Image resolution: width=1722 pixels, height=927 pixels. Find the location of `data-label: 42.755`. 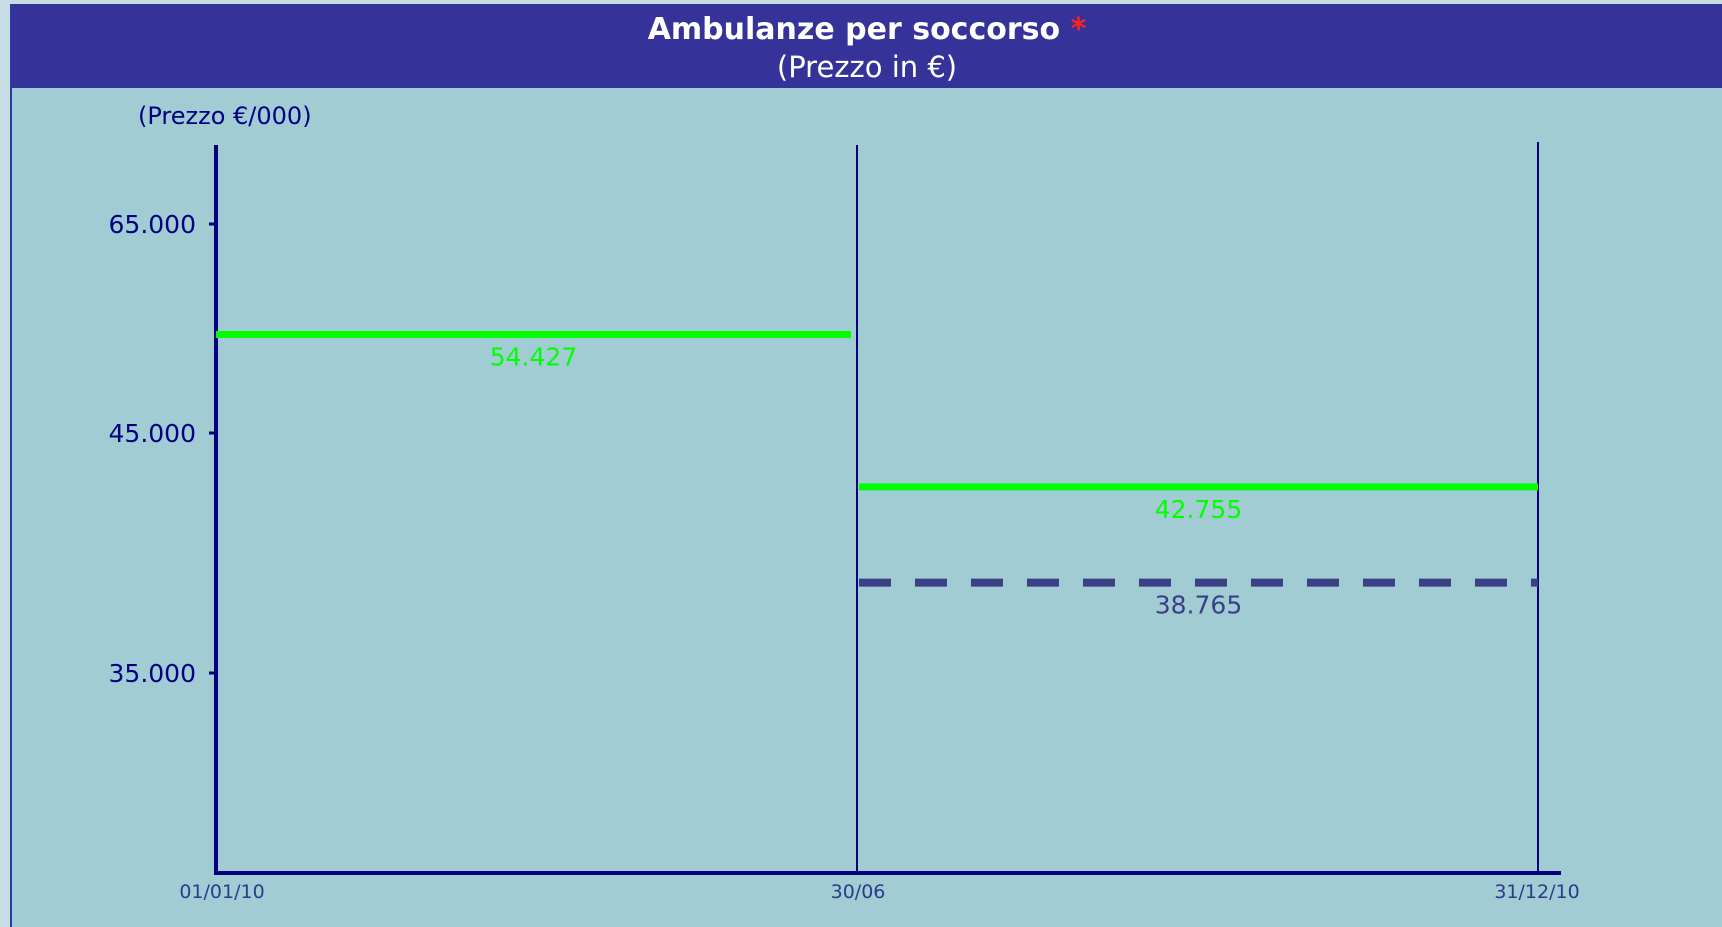

data-label: 42.755 is located at coordinates (1198, 509).